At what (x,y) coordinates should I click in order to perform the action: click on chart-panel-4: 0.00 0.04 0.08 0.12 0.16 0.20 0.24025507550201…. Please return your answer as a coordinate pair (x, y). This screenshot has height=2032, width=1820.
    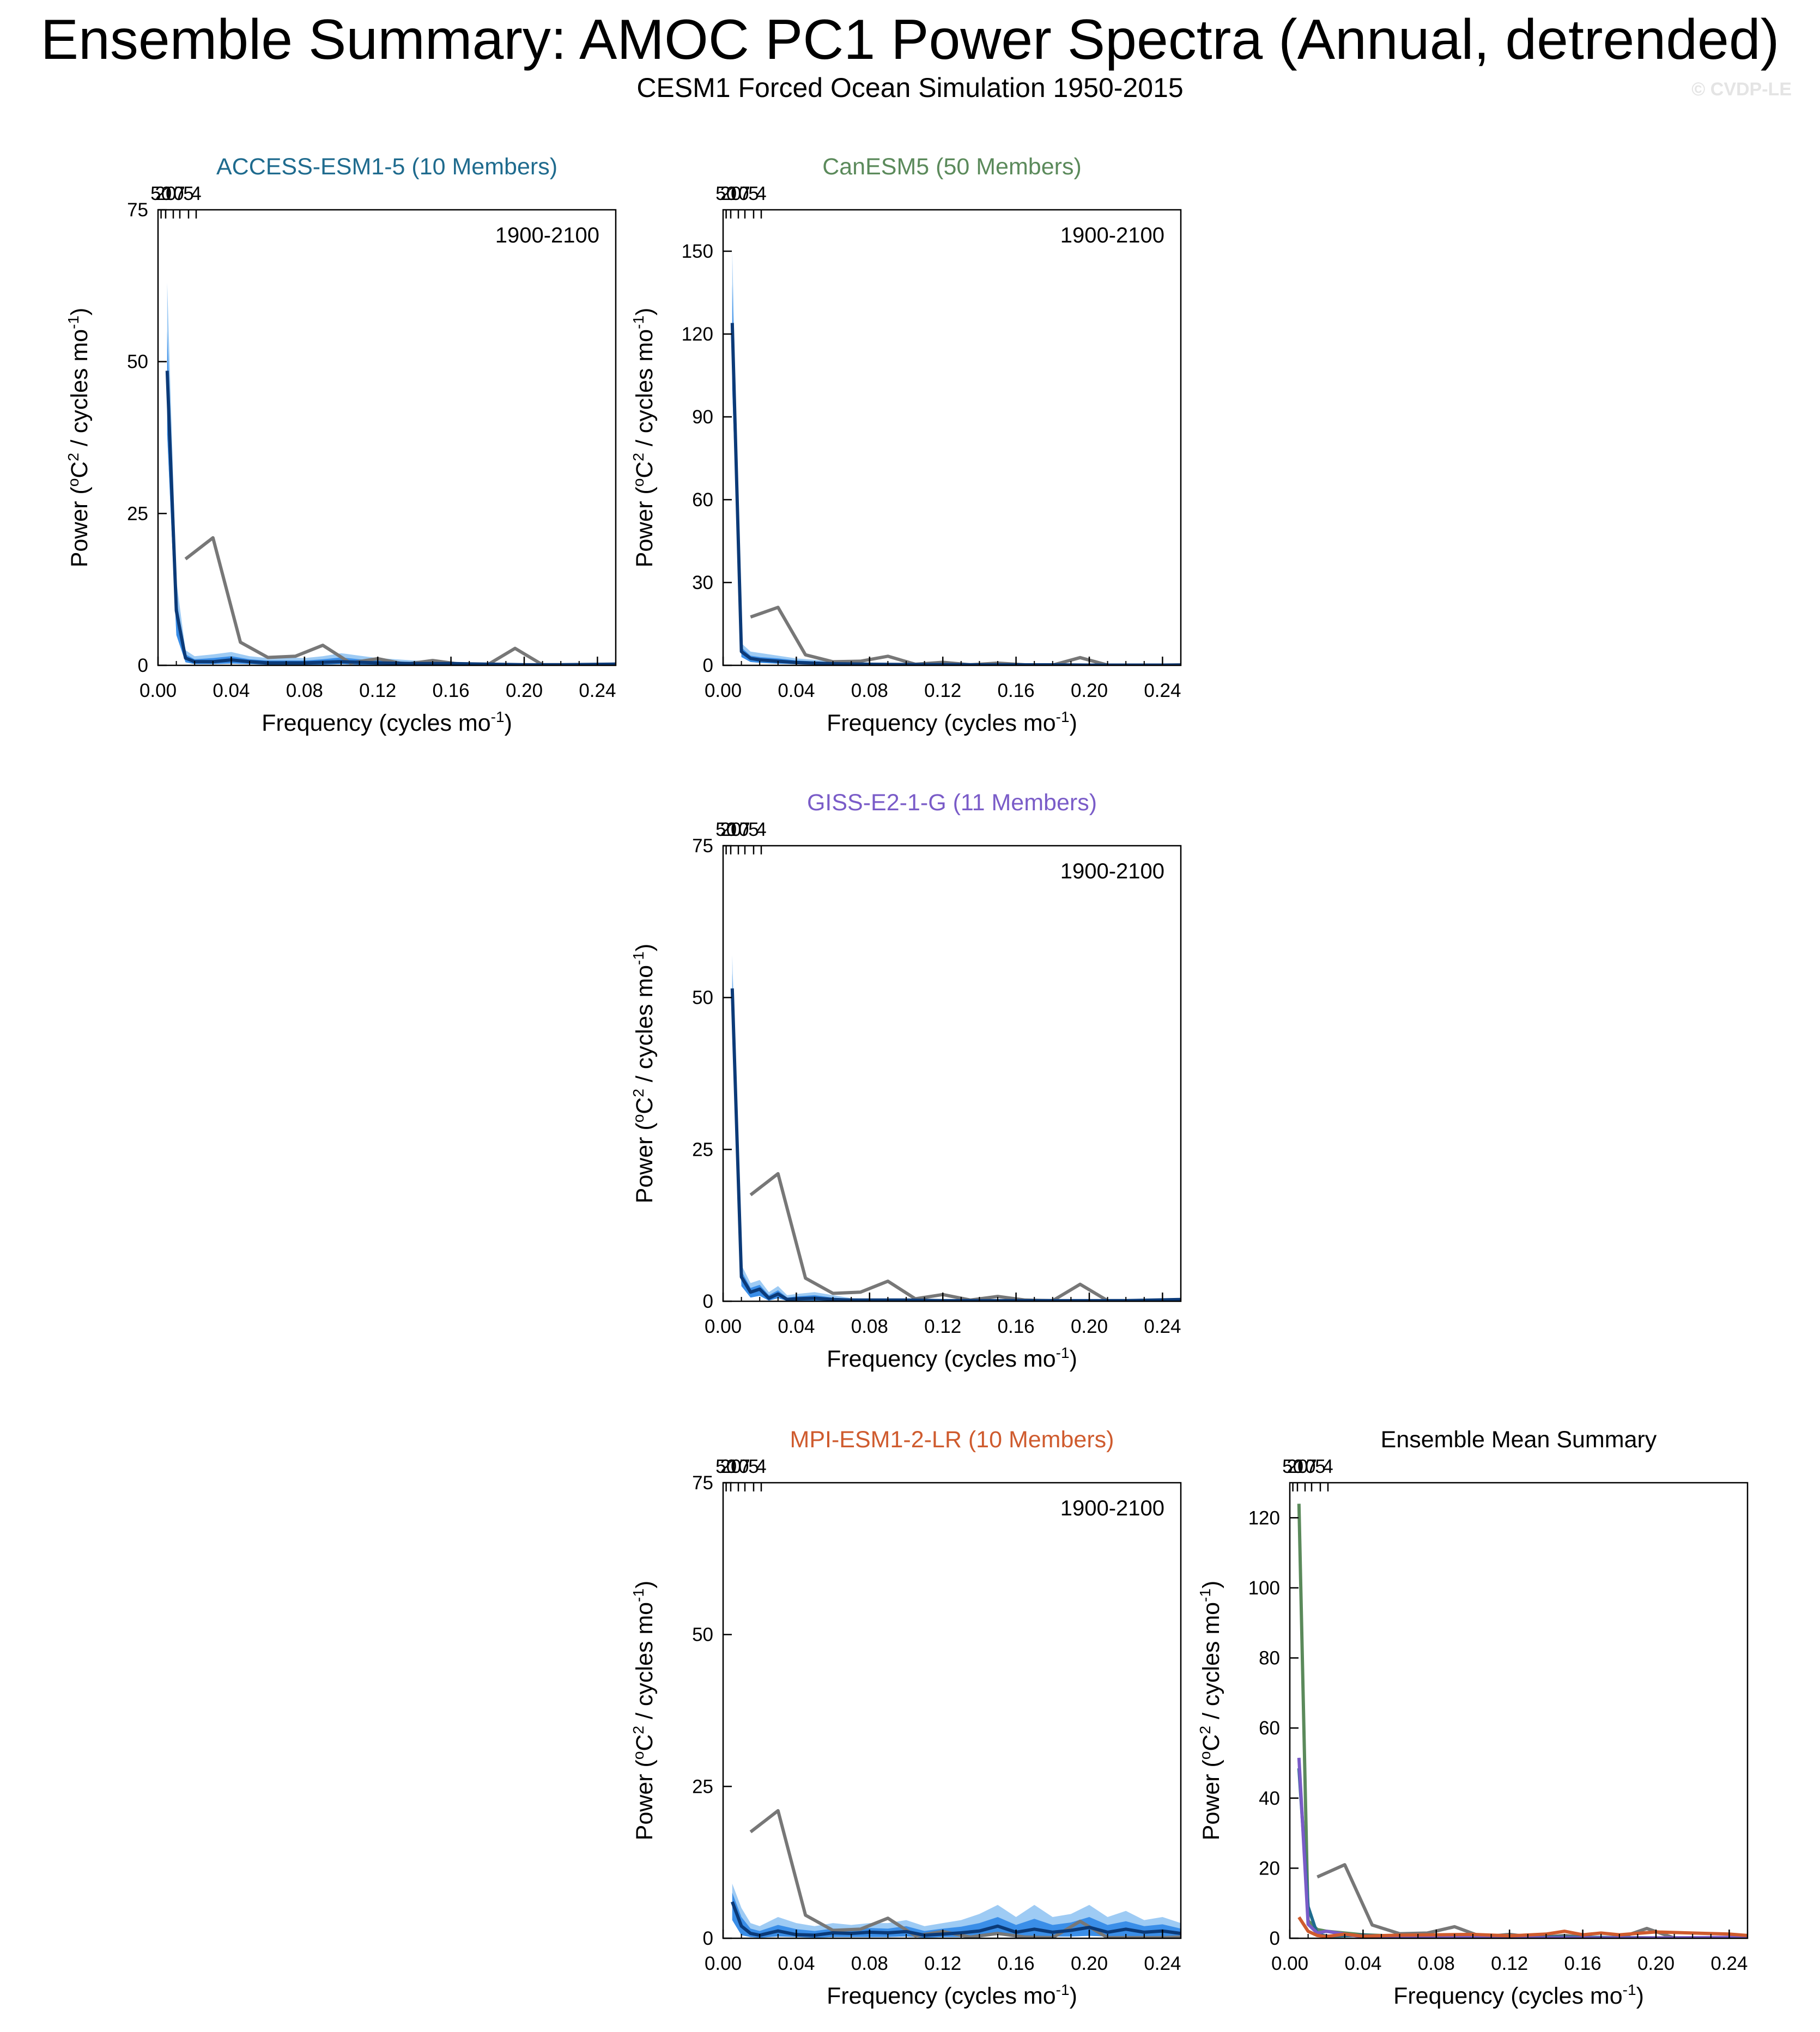
    Looking at the image, I should click on (906, 1718).